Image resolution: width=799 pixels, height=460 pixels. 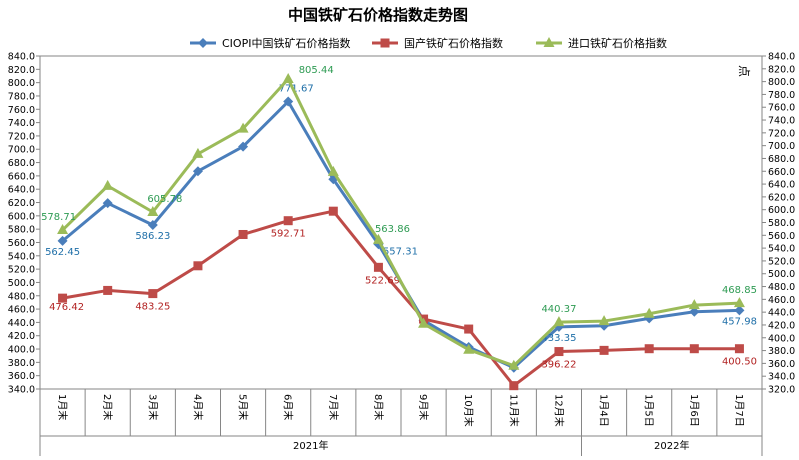 What do you see at coordinates (21, 190) in the screenshot?
I see `y-tick-label: 640.0` at bounding box center [21, 190].